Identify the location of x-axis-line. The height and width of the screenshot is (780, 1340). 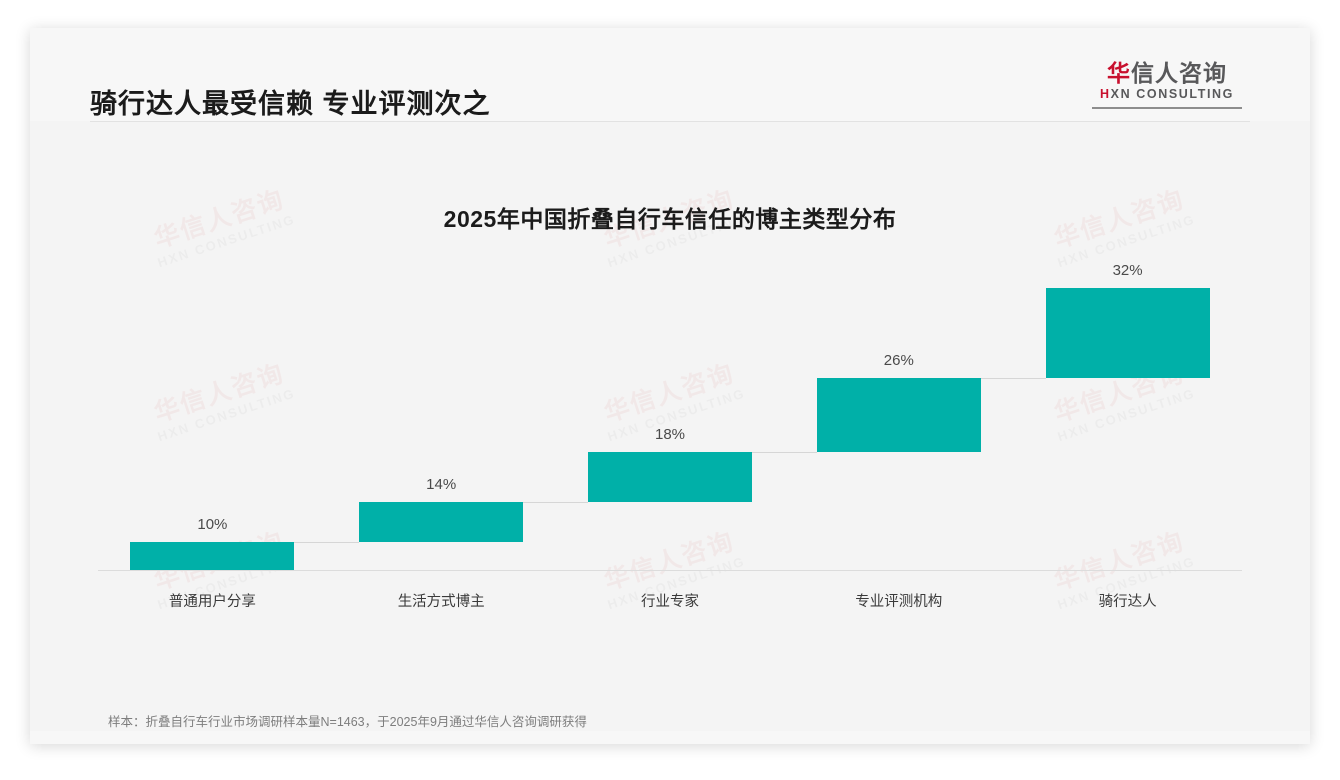
(670, 570).